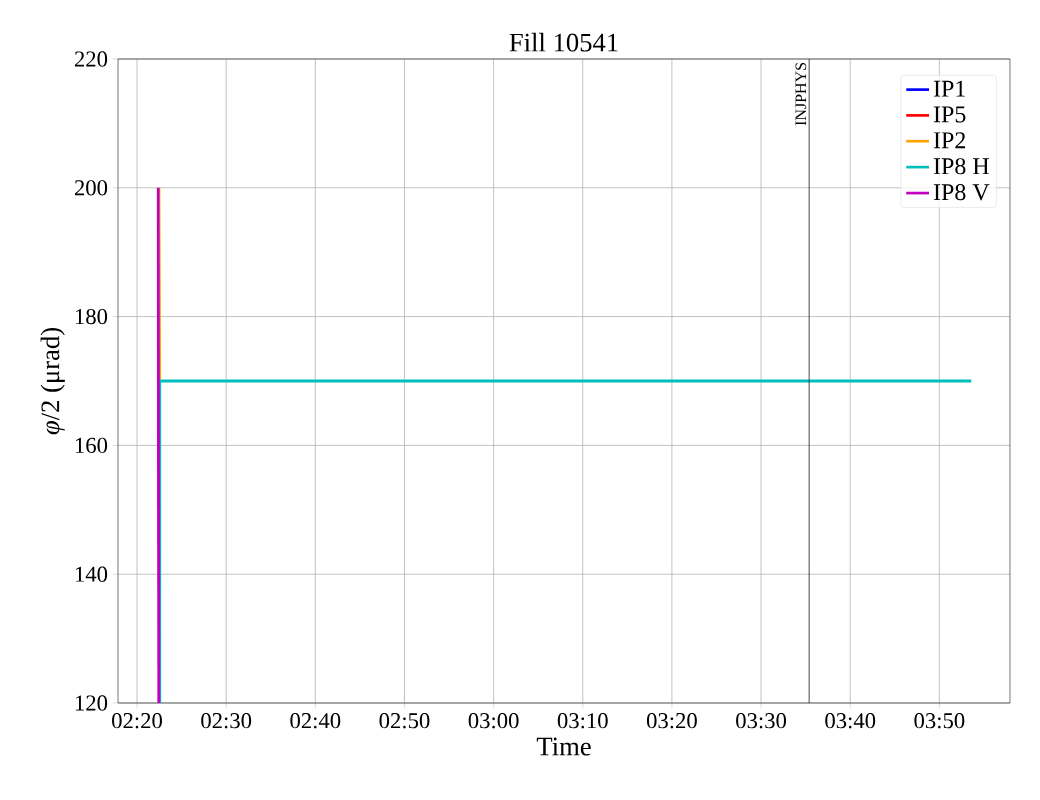 This screenshot has width=1040, height=800. What do you see at coordinates (801, 94) in the screenshot?
I see `ref-line-label: INJPHYS` at bounding box center [801, 94].